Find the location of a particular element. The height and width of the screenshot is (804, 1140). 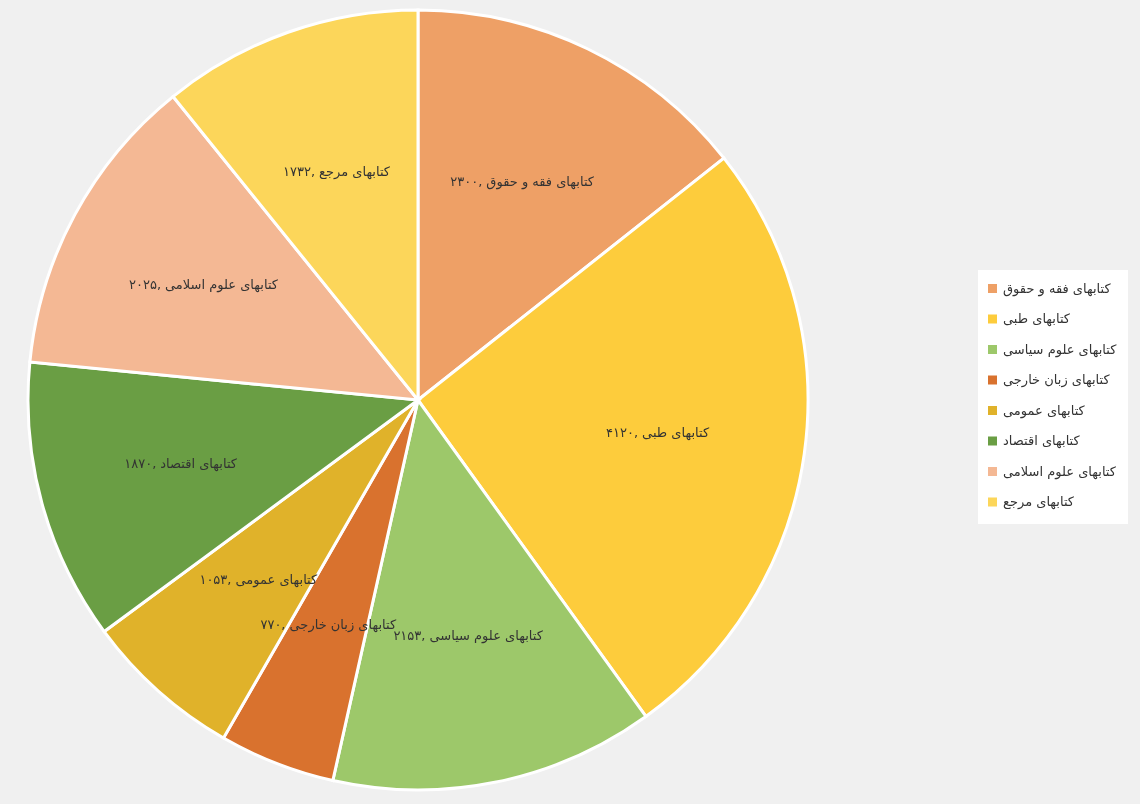

data-label: ۴۱۲۰, is located at coordinates (622, 432).